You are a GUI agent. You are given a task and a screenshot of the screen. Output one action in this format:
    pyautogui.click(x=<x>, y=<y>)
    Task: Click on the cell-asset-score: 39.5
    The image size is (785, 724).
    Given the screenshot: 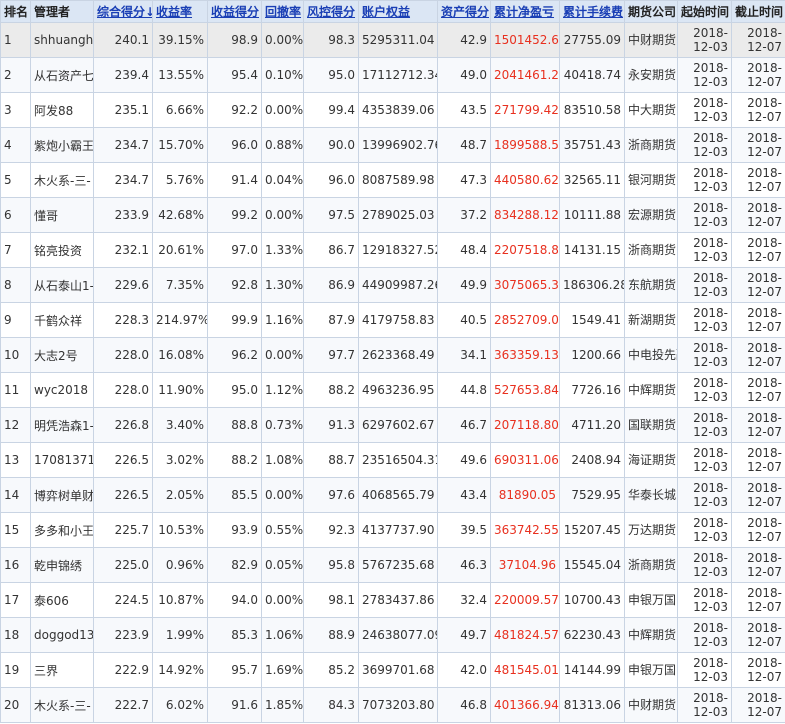 What is the action you would take?
    pyautogui.click(x=464, y=530)
    